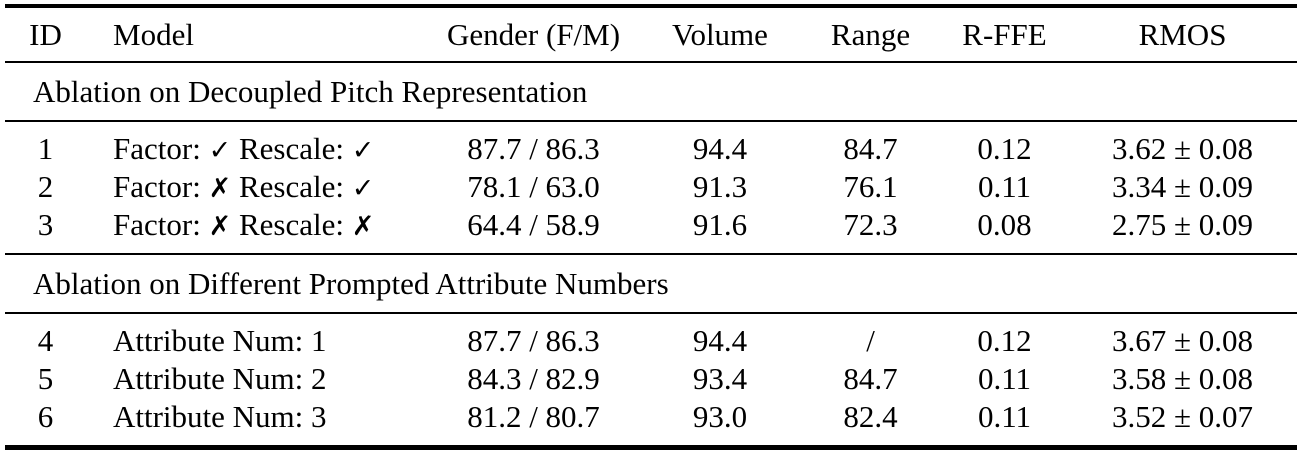  What do you see at coordinates (220, 340) in the screenshot?
I see `cell-model: Attribute Num: 1` at bounding box center [220, 340].